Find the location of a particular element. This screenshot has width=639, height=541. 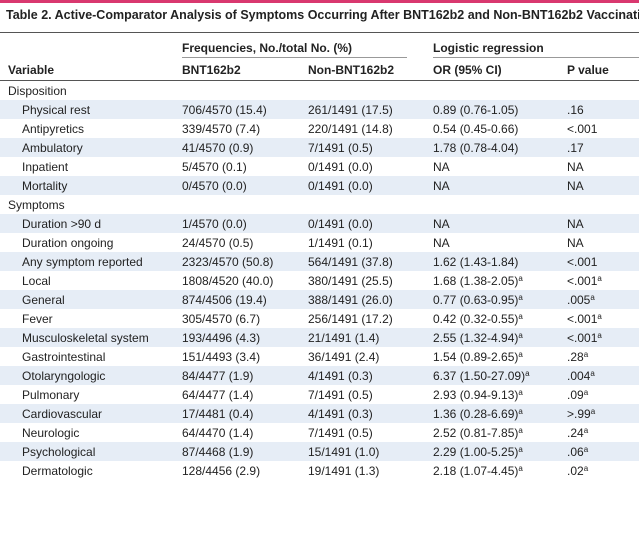

table-cell: 0.77 (0.63-0.95)a is located at coordinates (500, 299).